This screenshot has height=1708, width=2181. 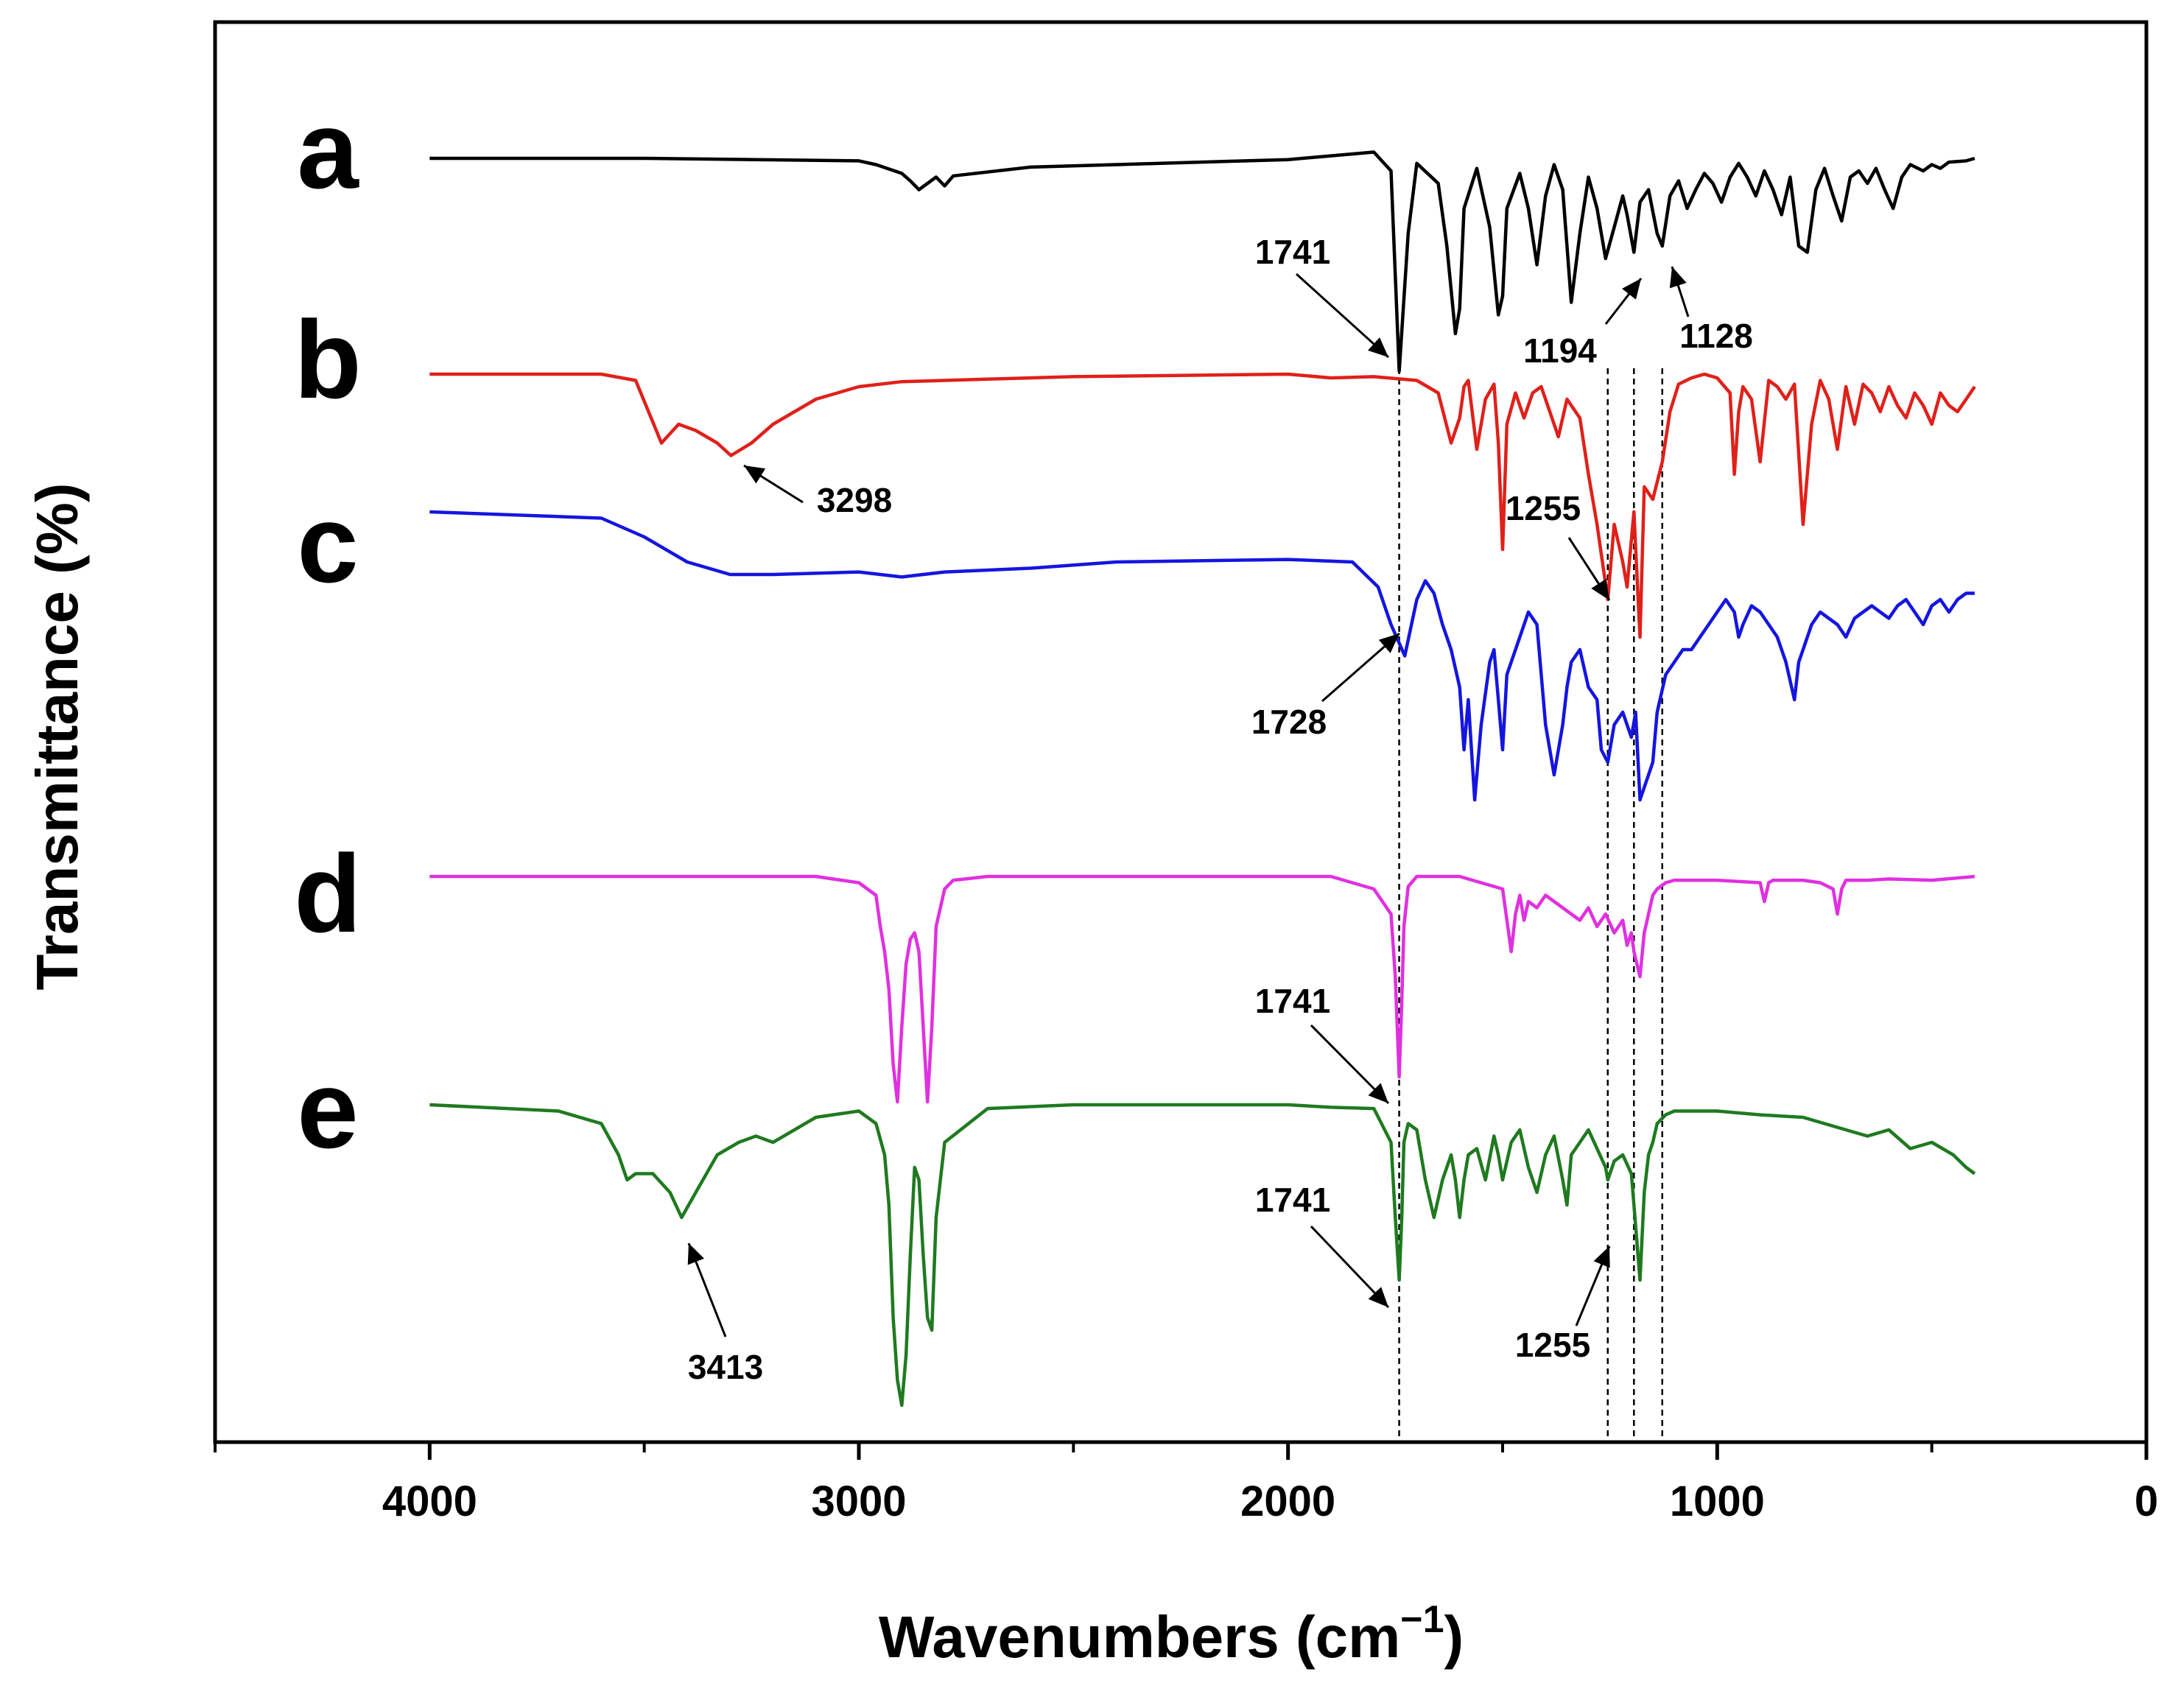 What do you see at coordinates (327, 543) in the screenshot?
I see `series-label-c: c` at bounding box center [327, 543].